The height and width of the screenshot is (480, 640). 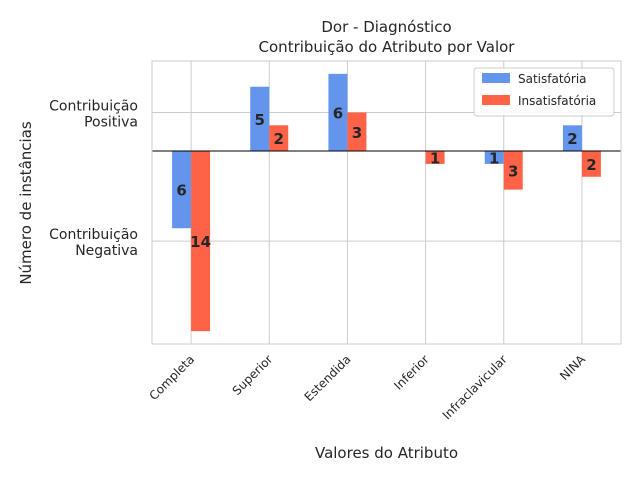 I want to click on y-axis-label: Número de instâncias, so click(x=26, y=203).